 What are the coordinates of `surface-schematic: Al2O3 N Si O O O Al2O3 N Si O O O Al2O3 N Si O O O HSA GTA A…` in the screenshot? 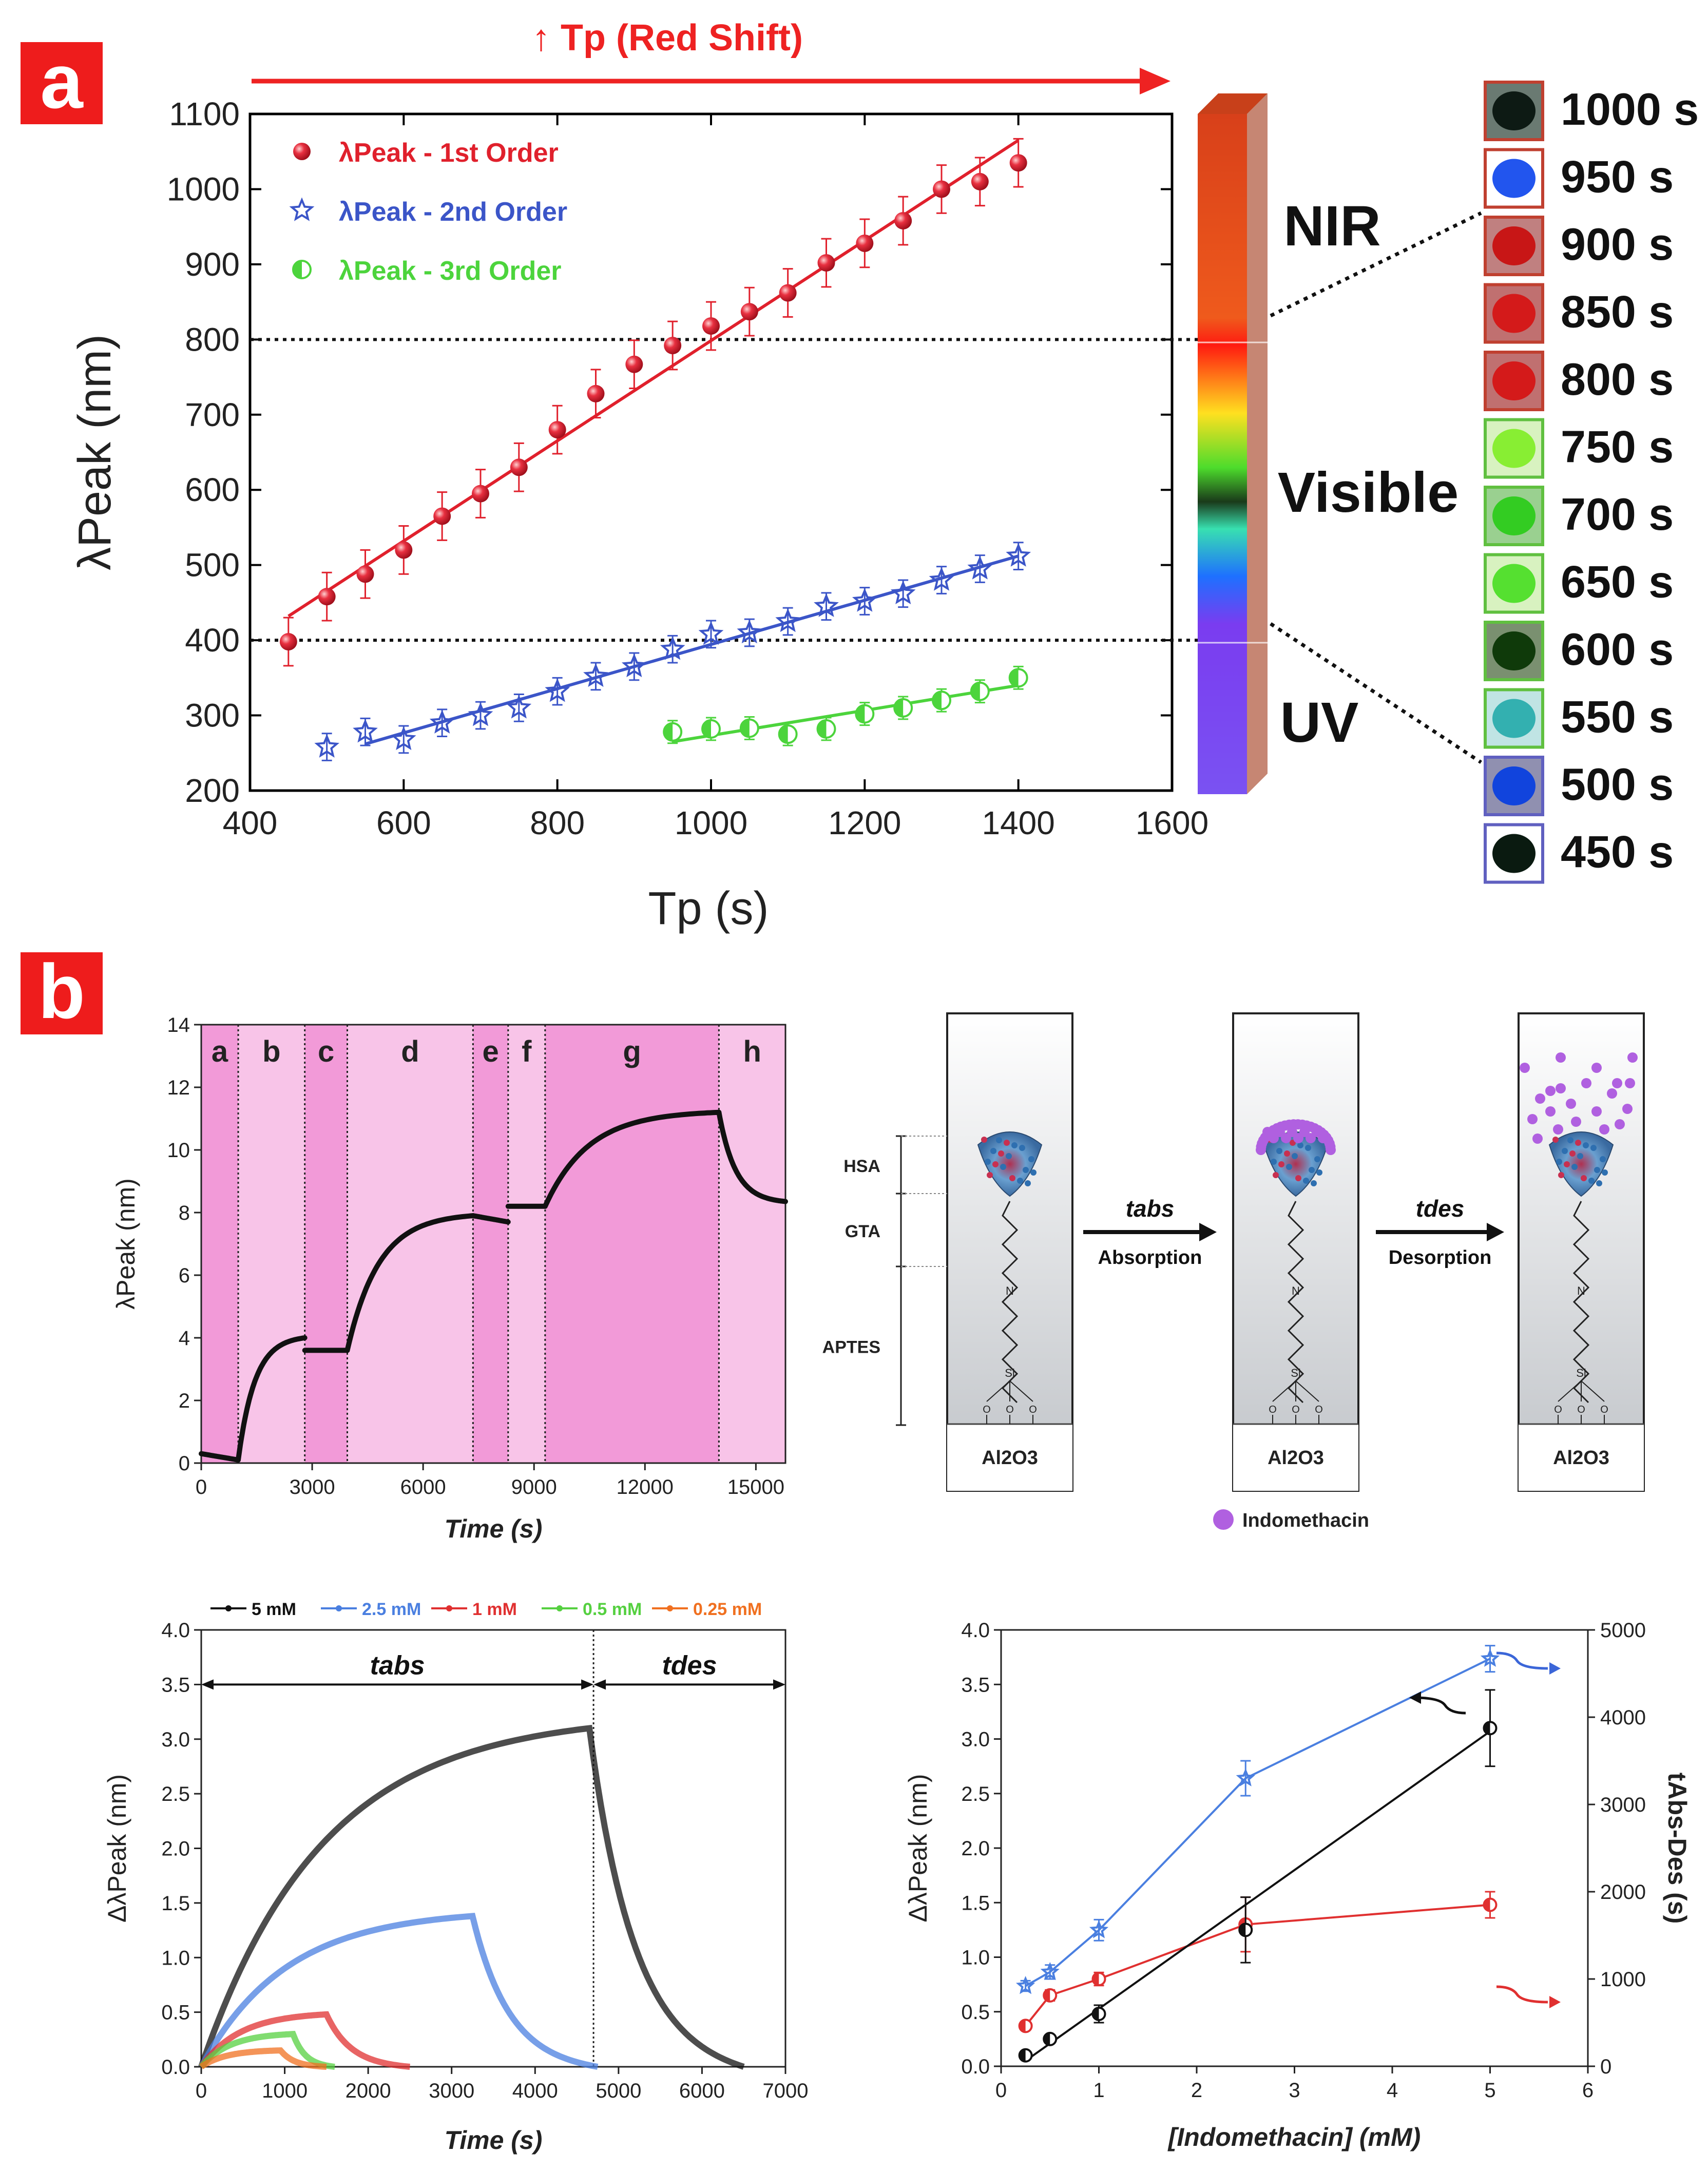 It's located at (1233, 1271).